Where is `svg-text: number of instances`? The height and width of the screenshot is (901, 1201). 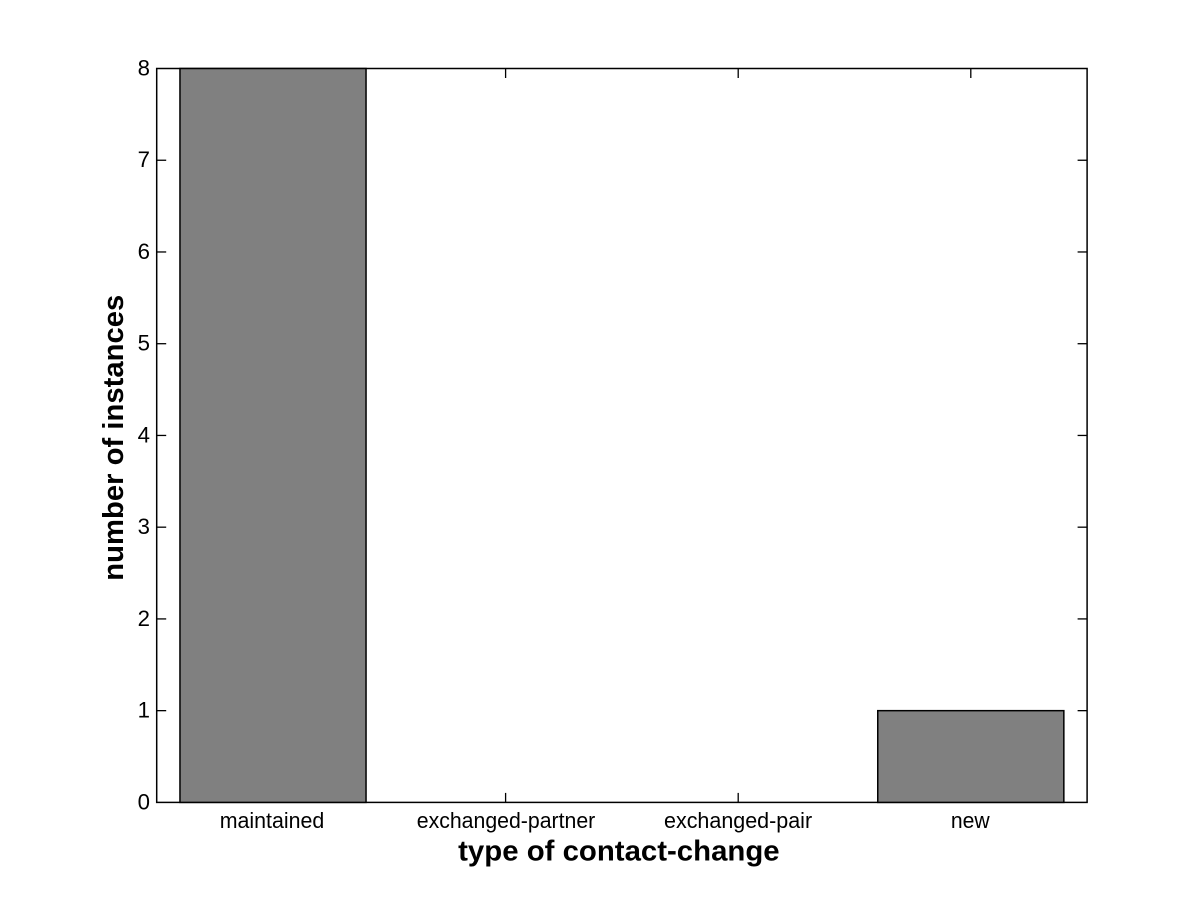
svg-text: number of instances is located at coordinates (114, 438).